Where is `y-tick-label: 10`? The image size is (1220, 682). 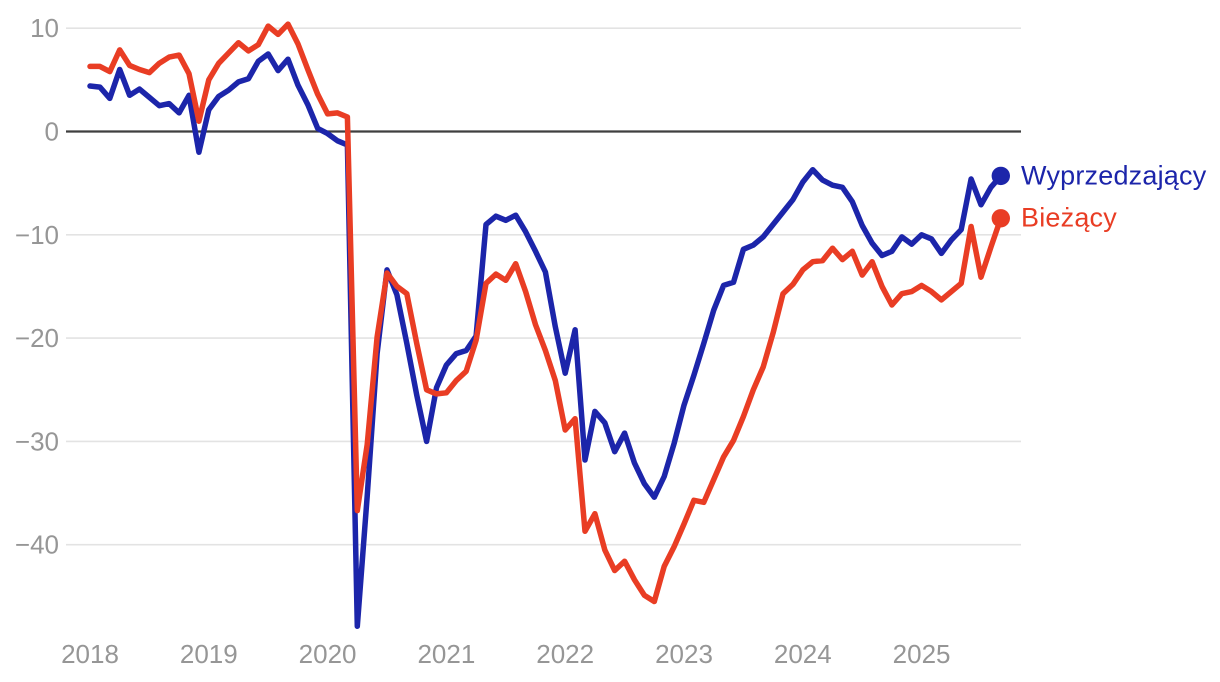
y-tick-label: 10 is located at coordinates (44, 28).